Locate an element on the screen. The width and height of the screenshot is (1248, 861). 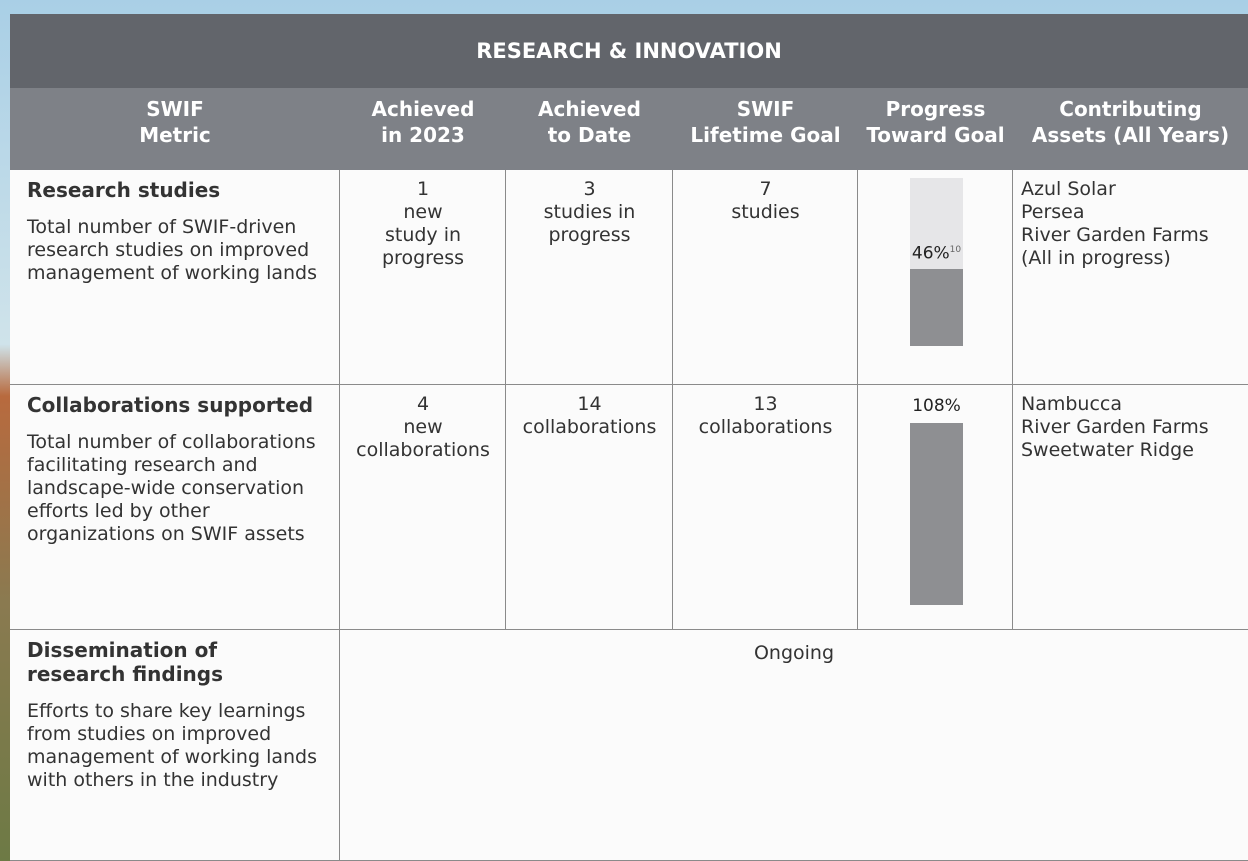
column-header-line: Toward Goal is located at coordinates (935, 135).